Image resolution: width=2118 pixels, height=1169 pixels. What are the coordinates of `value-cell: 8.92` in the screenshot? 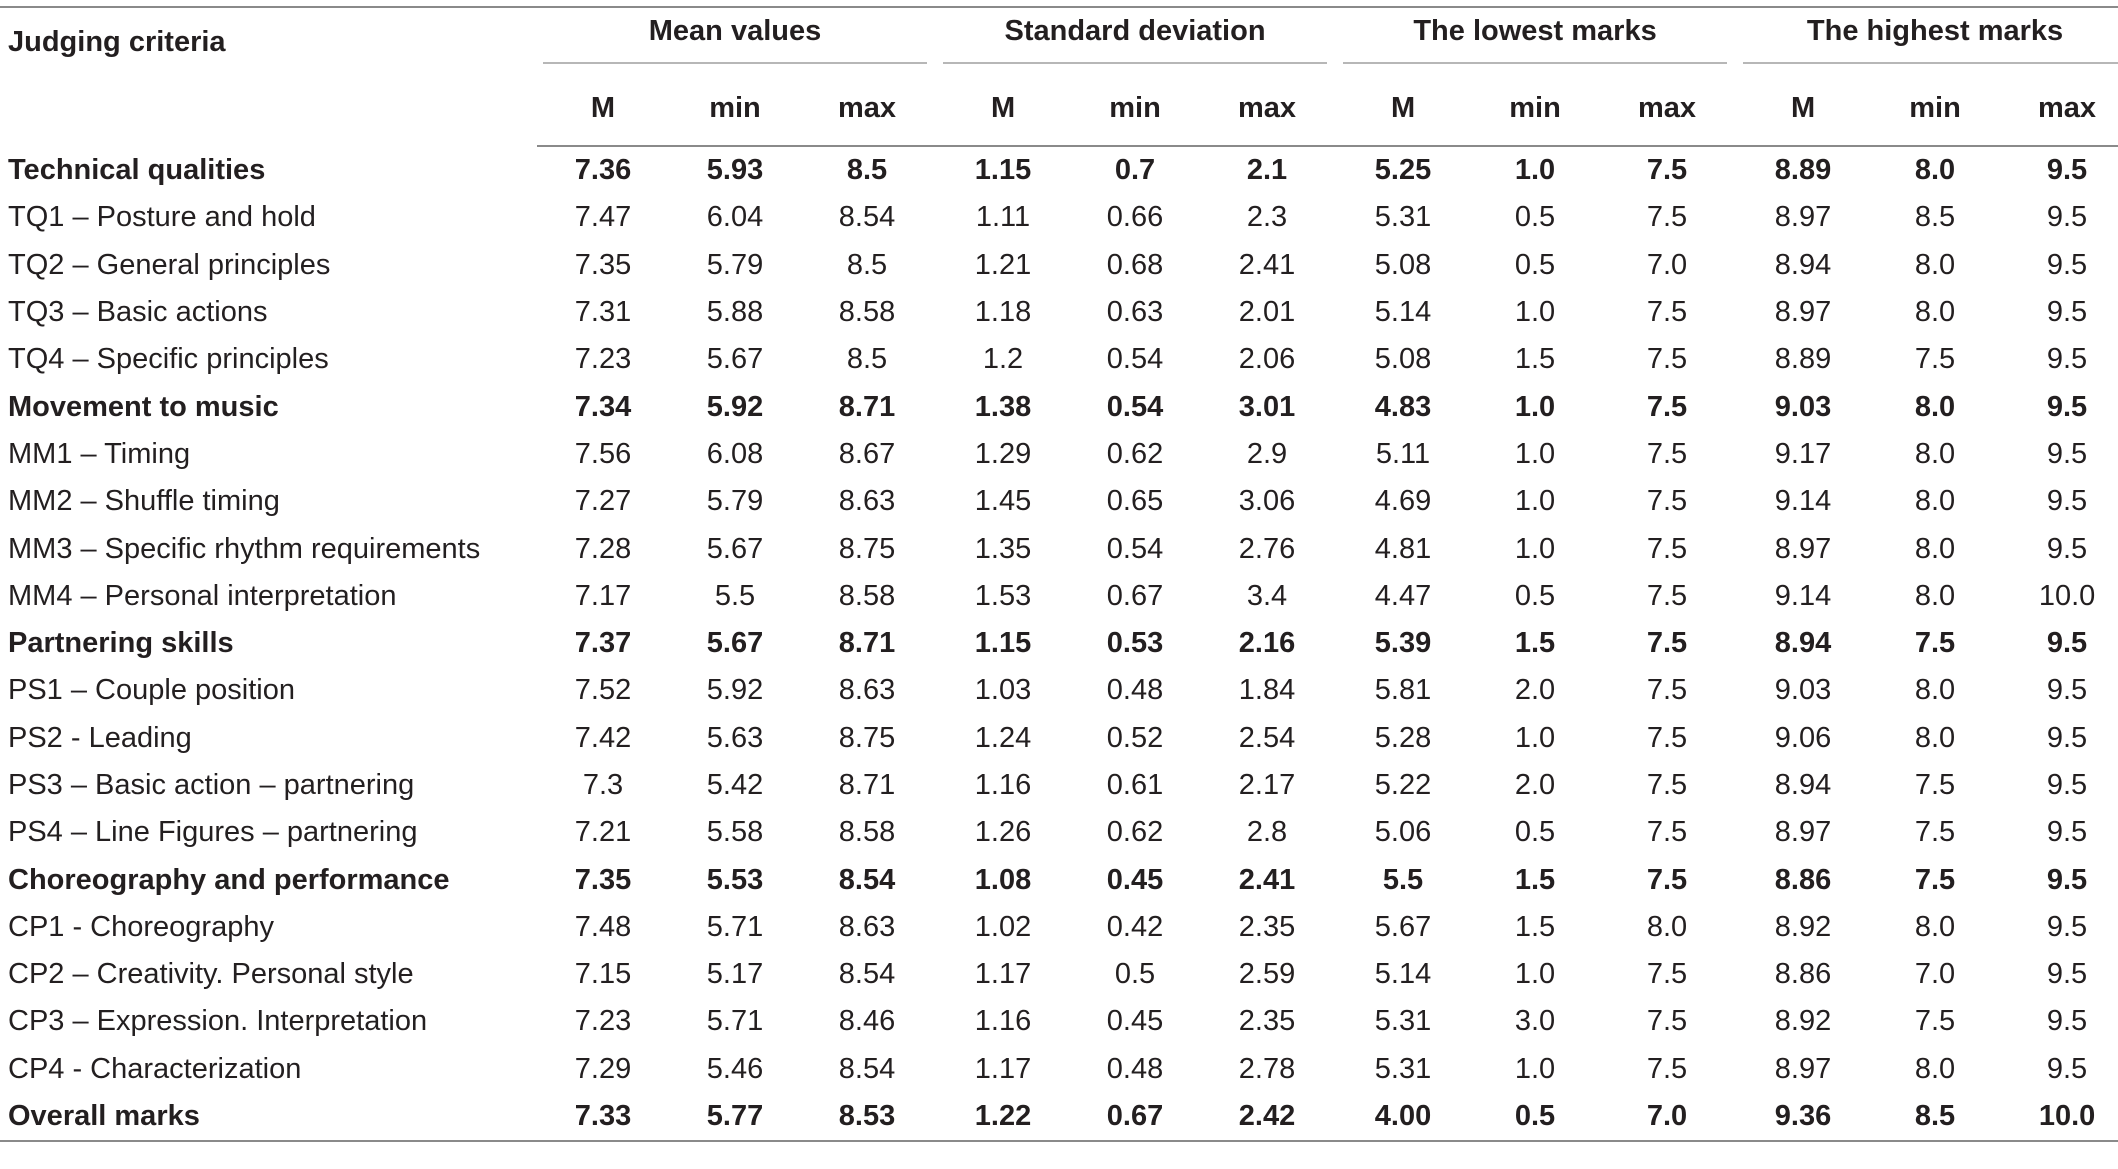 It's located at (1803, 926).